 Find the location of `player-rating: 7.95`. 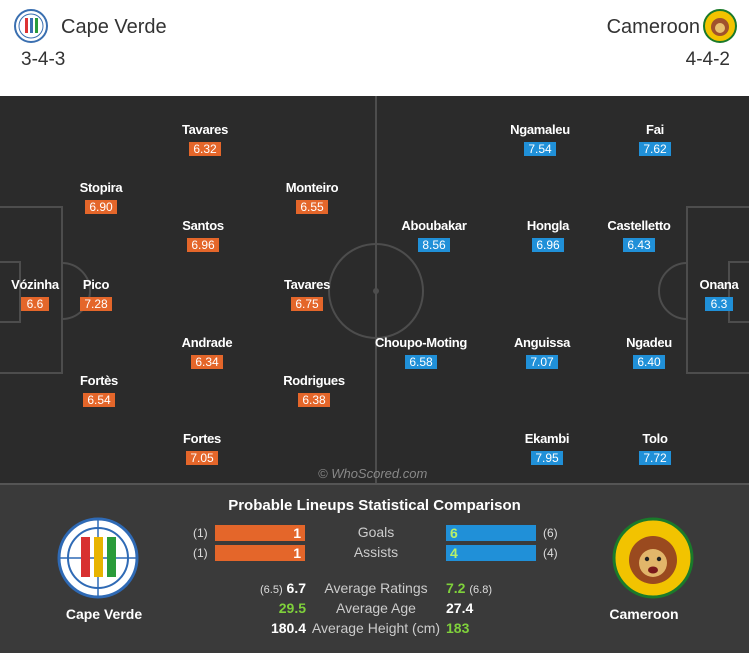

player-rating: 7.95 is located at coordinates (547, 458).